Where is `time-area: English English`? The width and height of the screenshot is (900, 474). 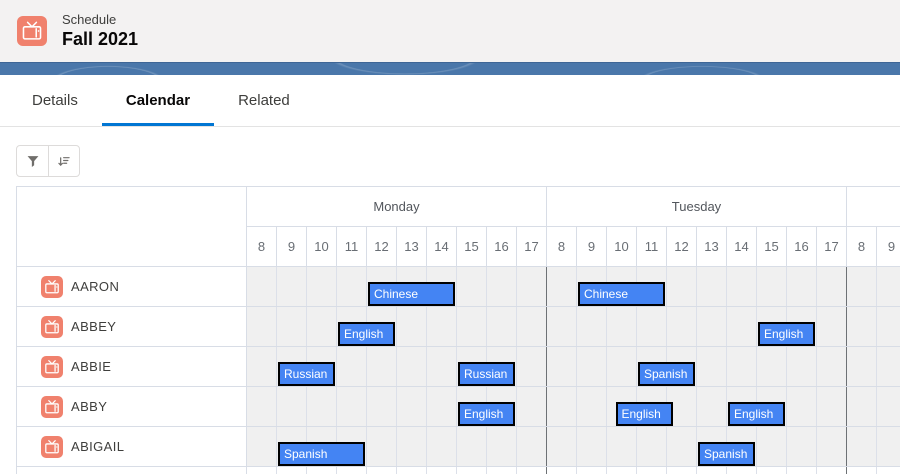 time-area: English English is located at coordinates (573, 326).